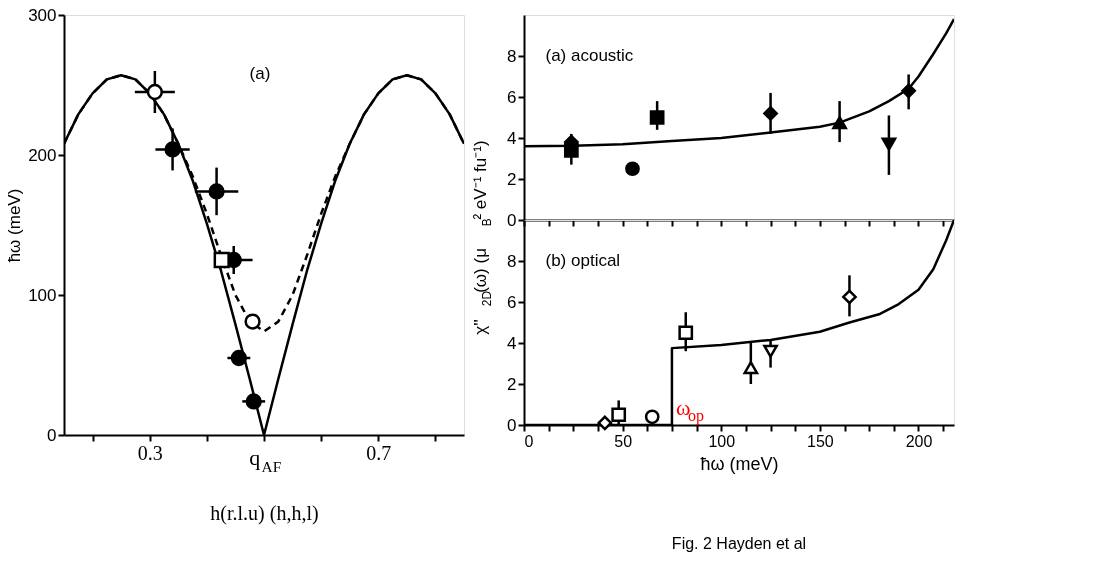 Image resolution: width=1101 pixels, height=586 pixels. I want to click on x-tick-label: 0.7, so click(379, 452).